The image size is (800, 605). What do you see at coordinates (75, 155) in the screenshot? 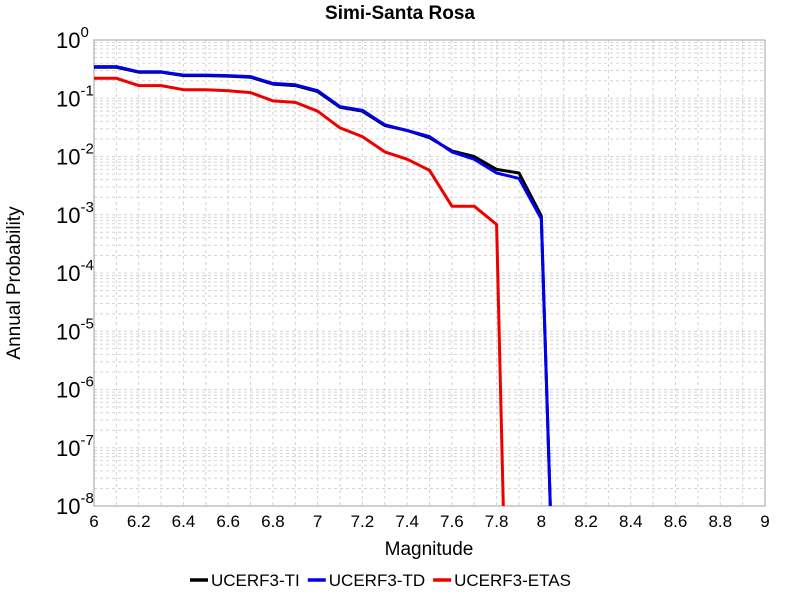
I see `y-tick-label: 10⁻²` at bounding box center [75, 155].